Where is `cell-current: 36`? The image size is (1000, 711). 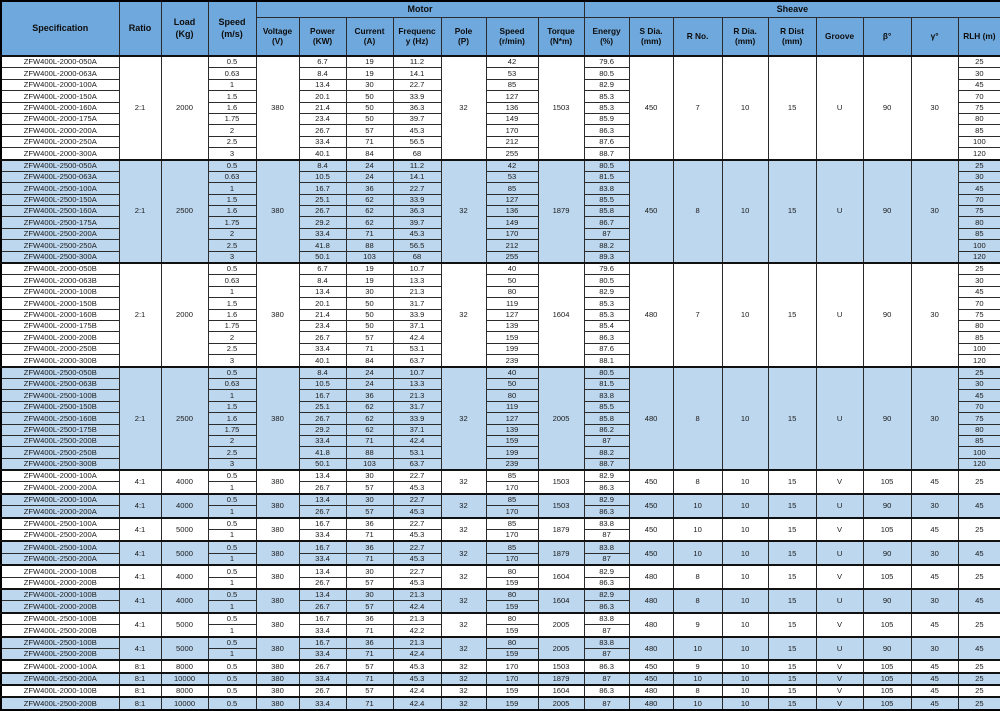
cell-current: 36 is located at coordinates (369, 619).